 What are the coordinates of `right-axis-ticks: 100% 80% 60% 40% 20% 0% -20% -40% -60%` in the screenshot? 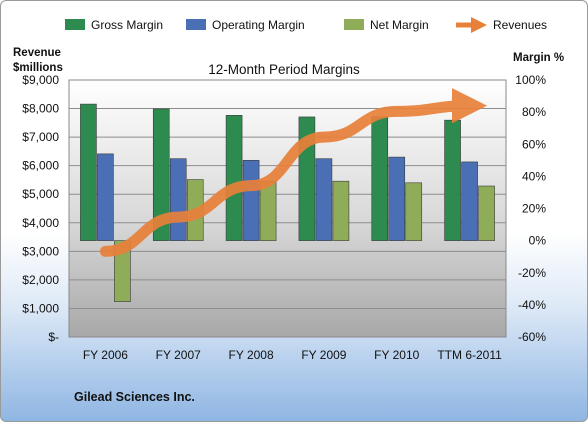 It's located at (530, 208).